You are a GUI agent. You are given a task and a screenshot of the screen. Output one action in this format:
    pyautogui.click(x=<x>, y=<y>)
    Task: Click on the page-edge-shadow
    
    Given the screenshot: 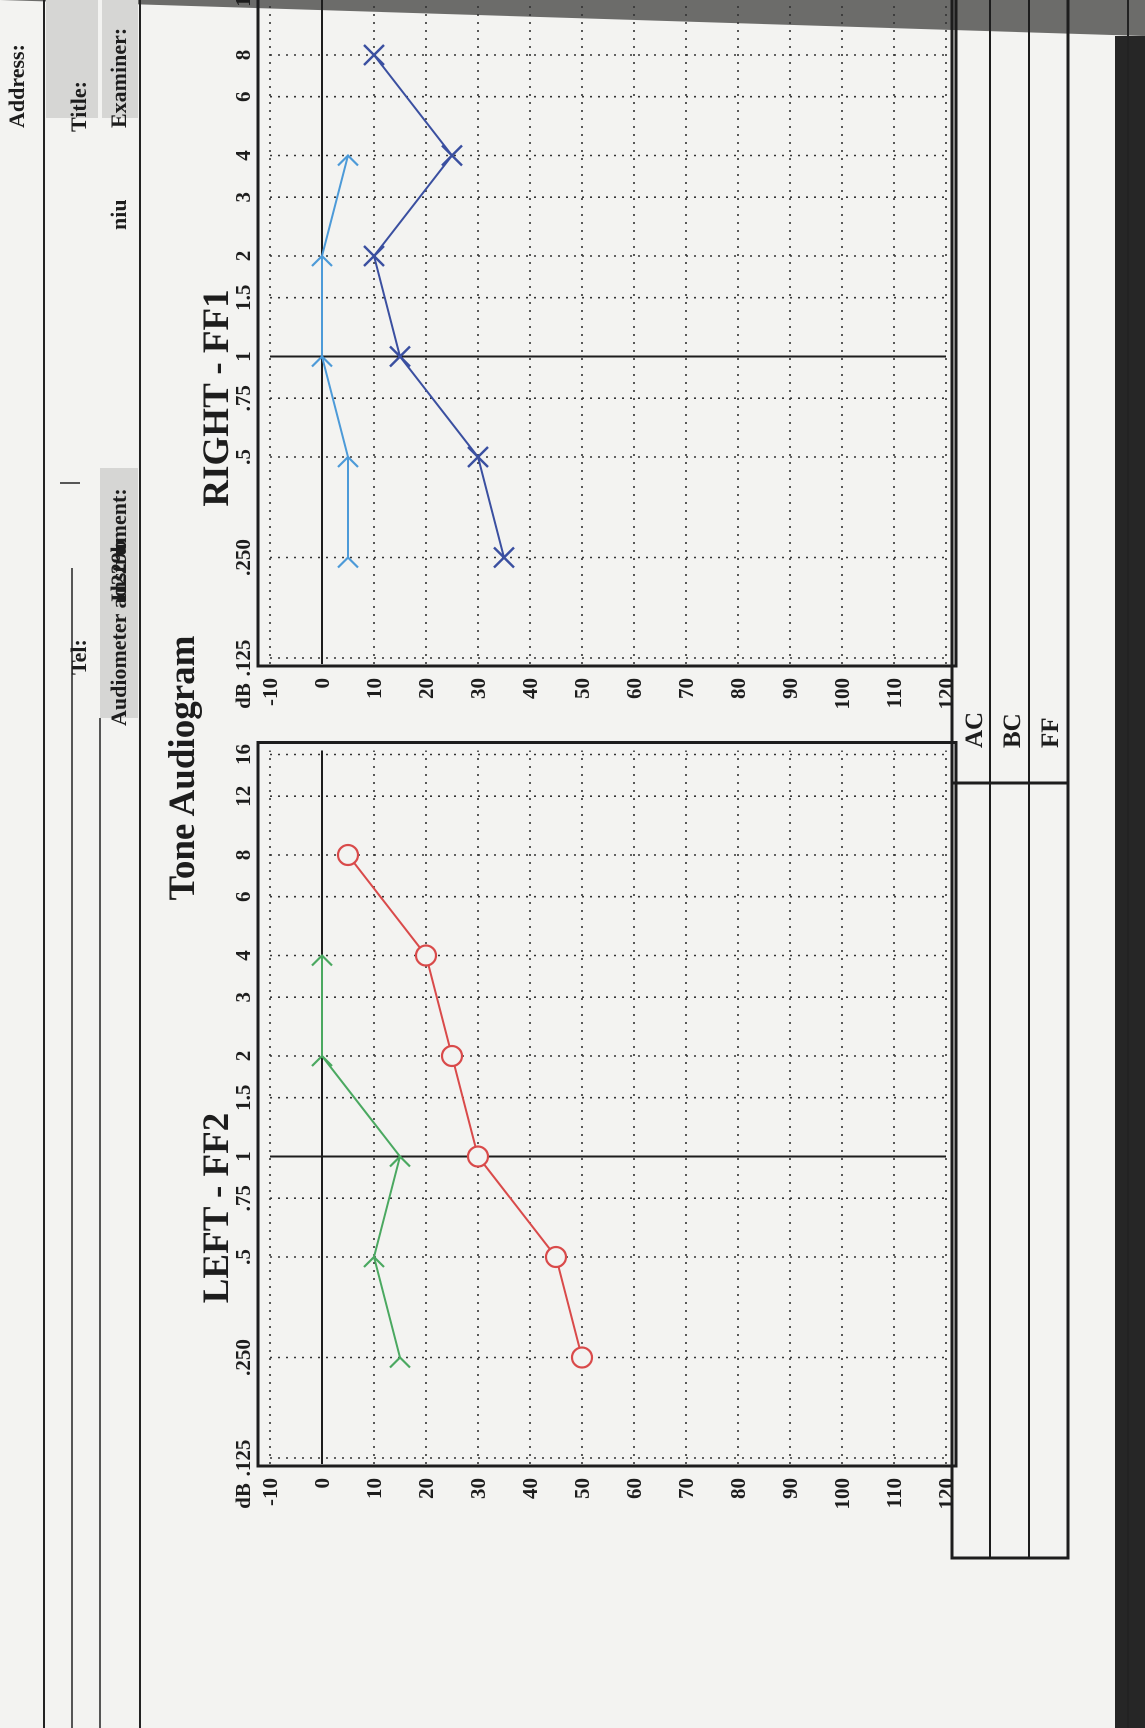 What is the action you would take?
    pyautogui.click(x=1130, y=882)
    